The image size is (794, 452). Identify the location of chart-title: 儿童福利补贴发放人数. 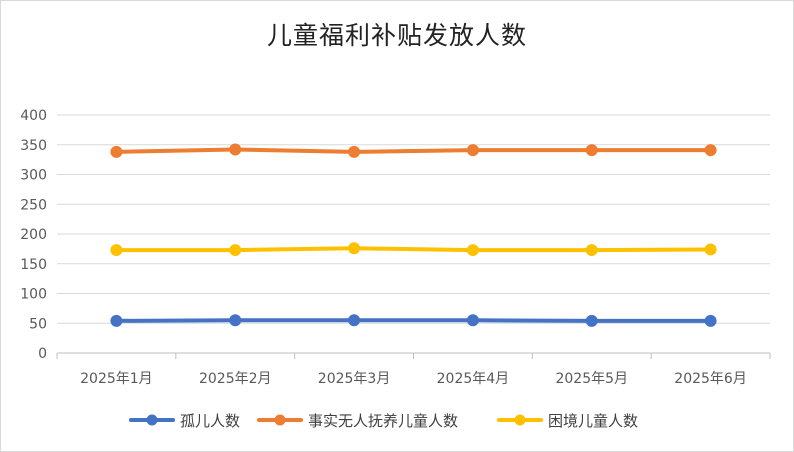
(396, 35).